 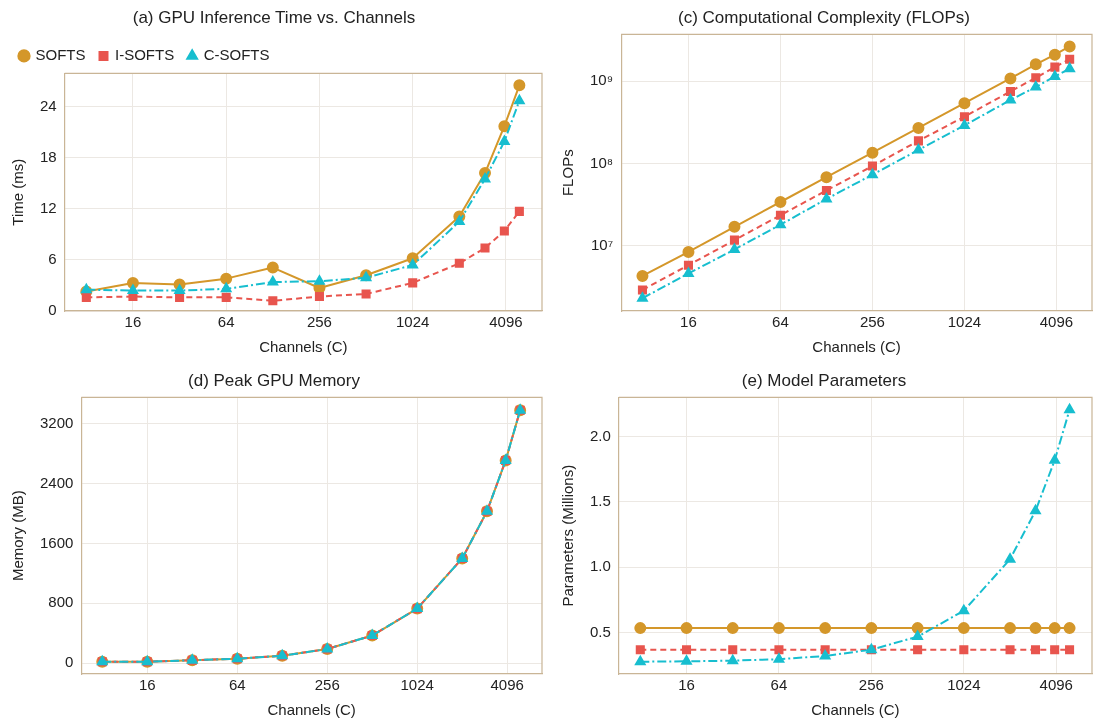 What do you see at coordinates (48, 105) in the screenshot?
I see `y-tick-label: 24` at bounding box center [48, 105].